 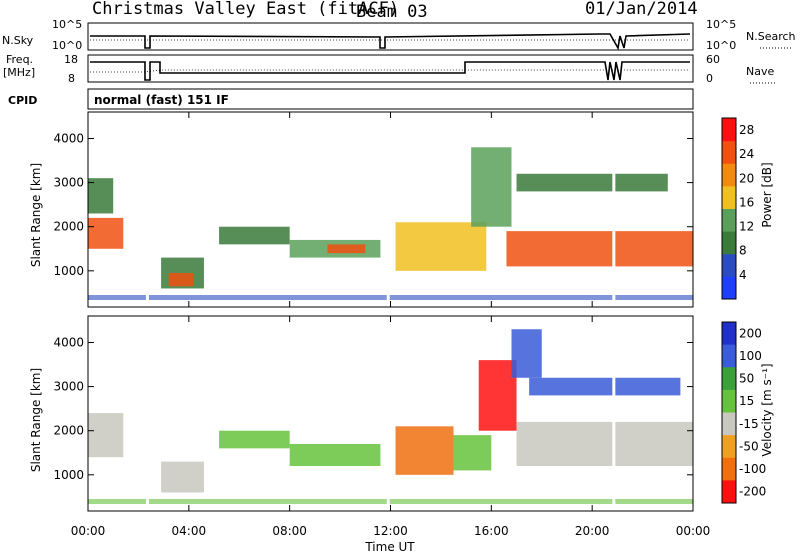 What do you see at coordinates (189, 531) in the screenshot?
I see `xtick-label-1: 04:00` at bounding box center [189, 531].